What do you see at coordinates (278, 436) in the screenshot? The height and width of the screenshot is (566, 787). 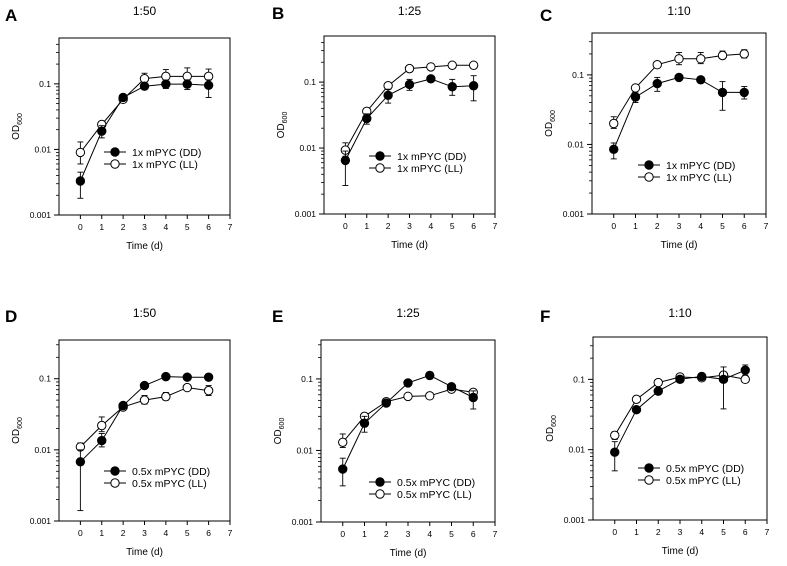 I see `y-axis-label-main: OD` at bounding box center [278, 436].